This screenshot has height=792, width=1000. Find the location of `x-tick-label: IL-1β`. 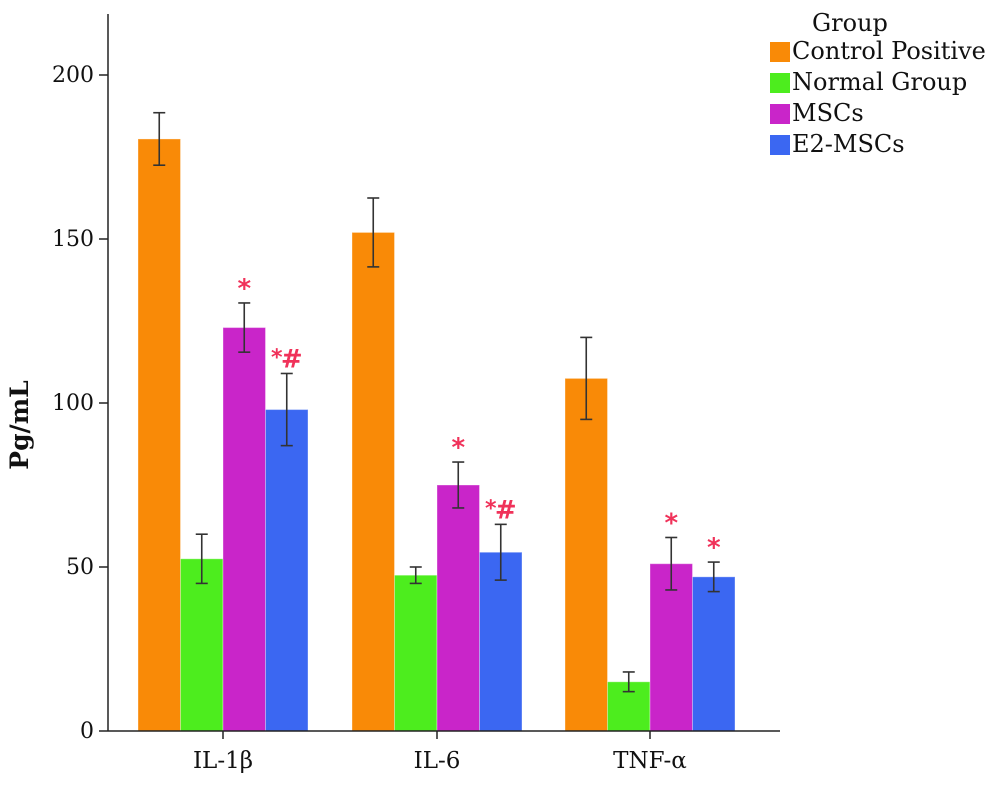

x-tick-label: IL-1β is located at coordinates (223, 761).